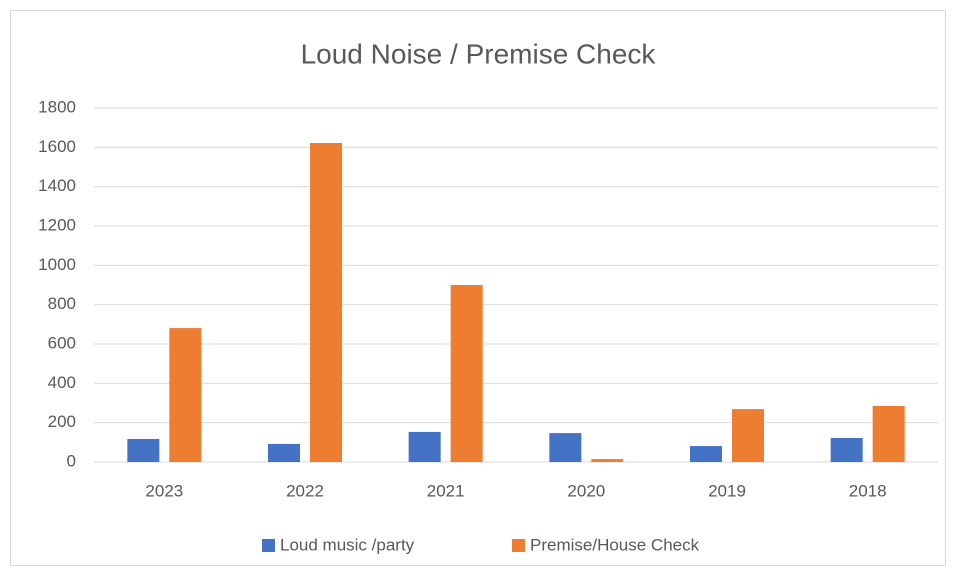  I want to click on chart-title: Loud Noise / Premise Check, so click(479, 53).